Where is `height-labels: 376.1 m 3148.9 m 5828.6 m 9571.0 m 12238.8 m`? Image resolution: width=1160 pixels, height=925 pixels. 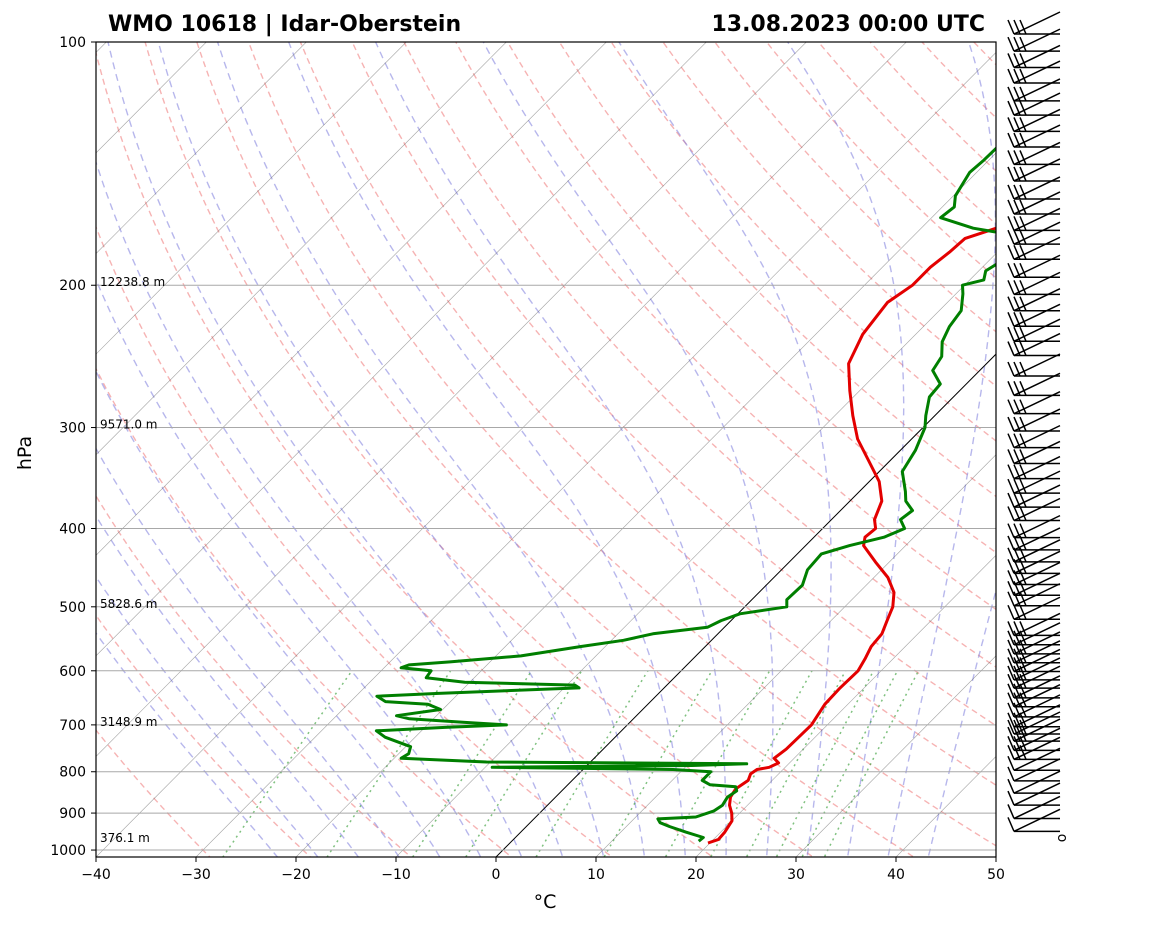 height-labels: 376.1 m 3148.9 m 5828.6 m 9571.0 m 12238.8 m is located at coordinates (132, 560).